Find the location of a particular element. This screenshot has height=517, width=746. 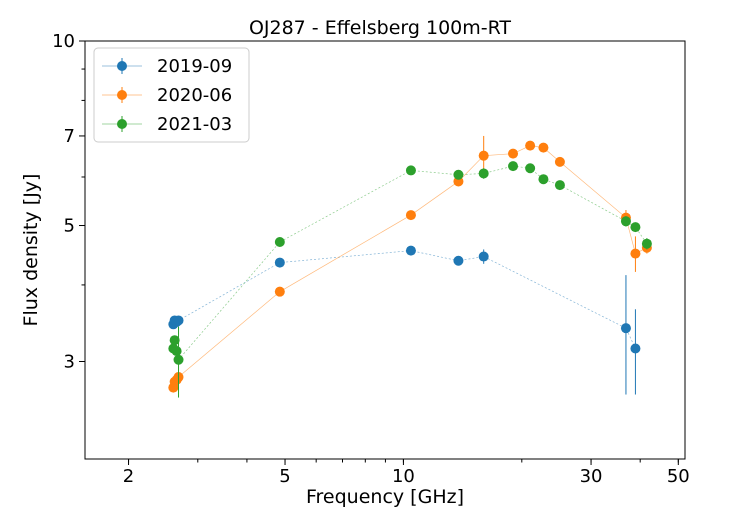

x-axis-label: Frequency [GHz] is located at coordinates (385, 497).